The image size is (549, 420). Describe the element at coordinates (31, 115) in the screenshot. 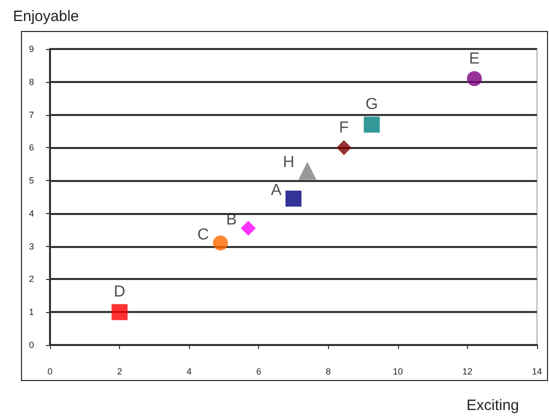

I see `y-tick-label: 7` at that location.